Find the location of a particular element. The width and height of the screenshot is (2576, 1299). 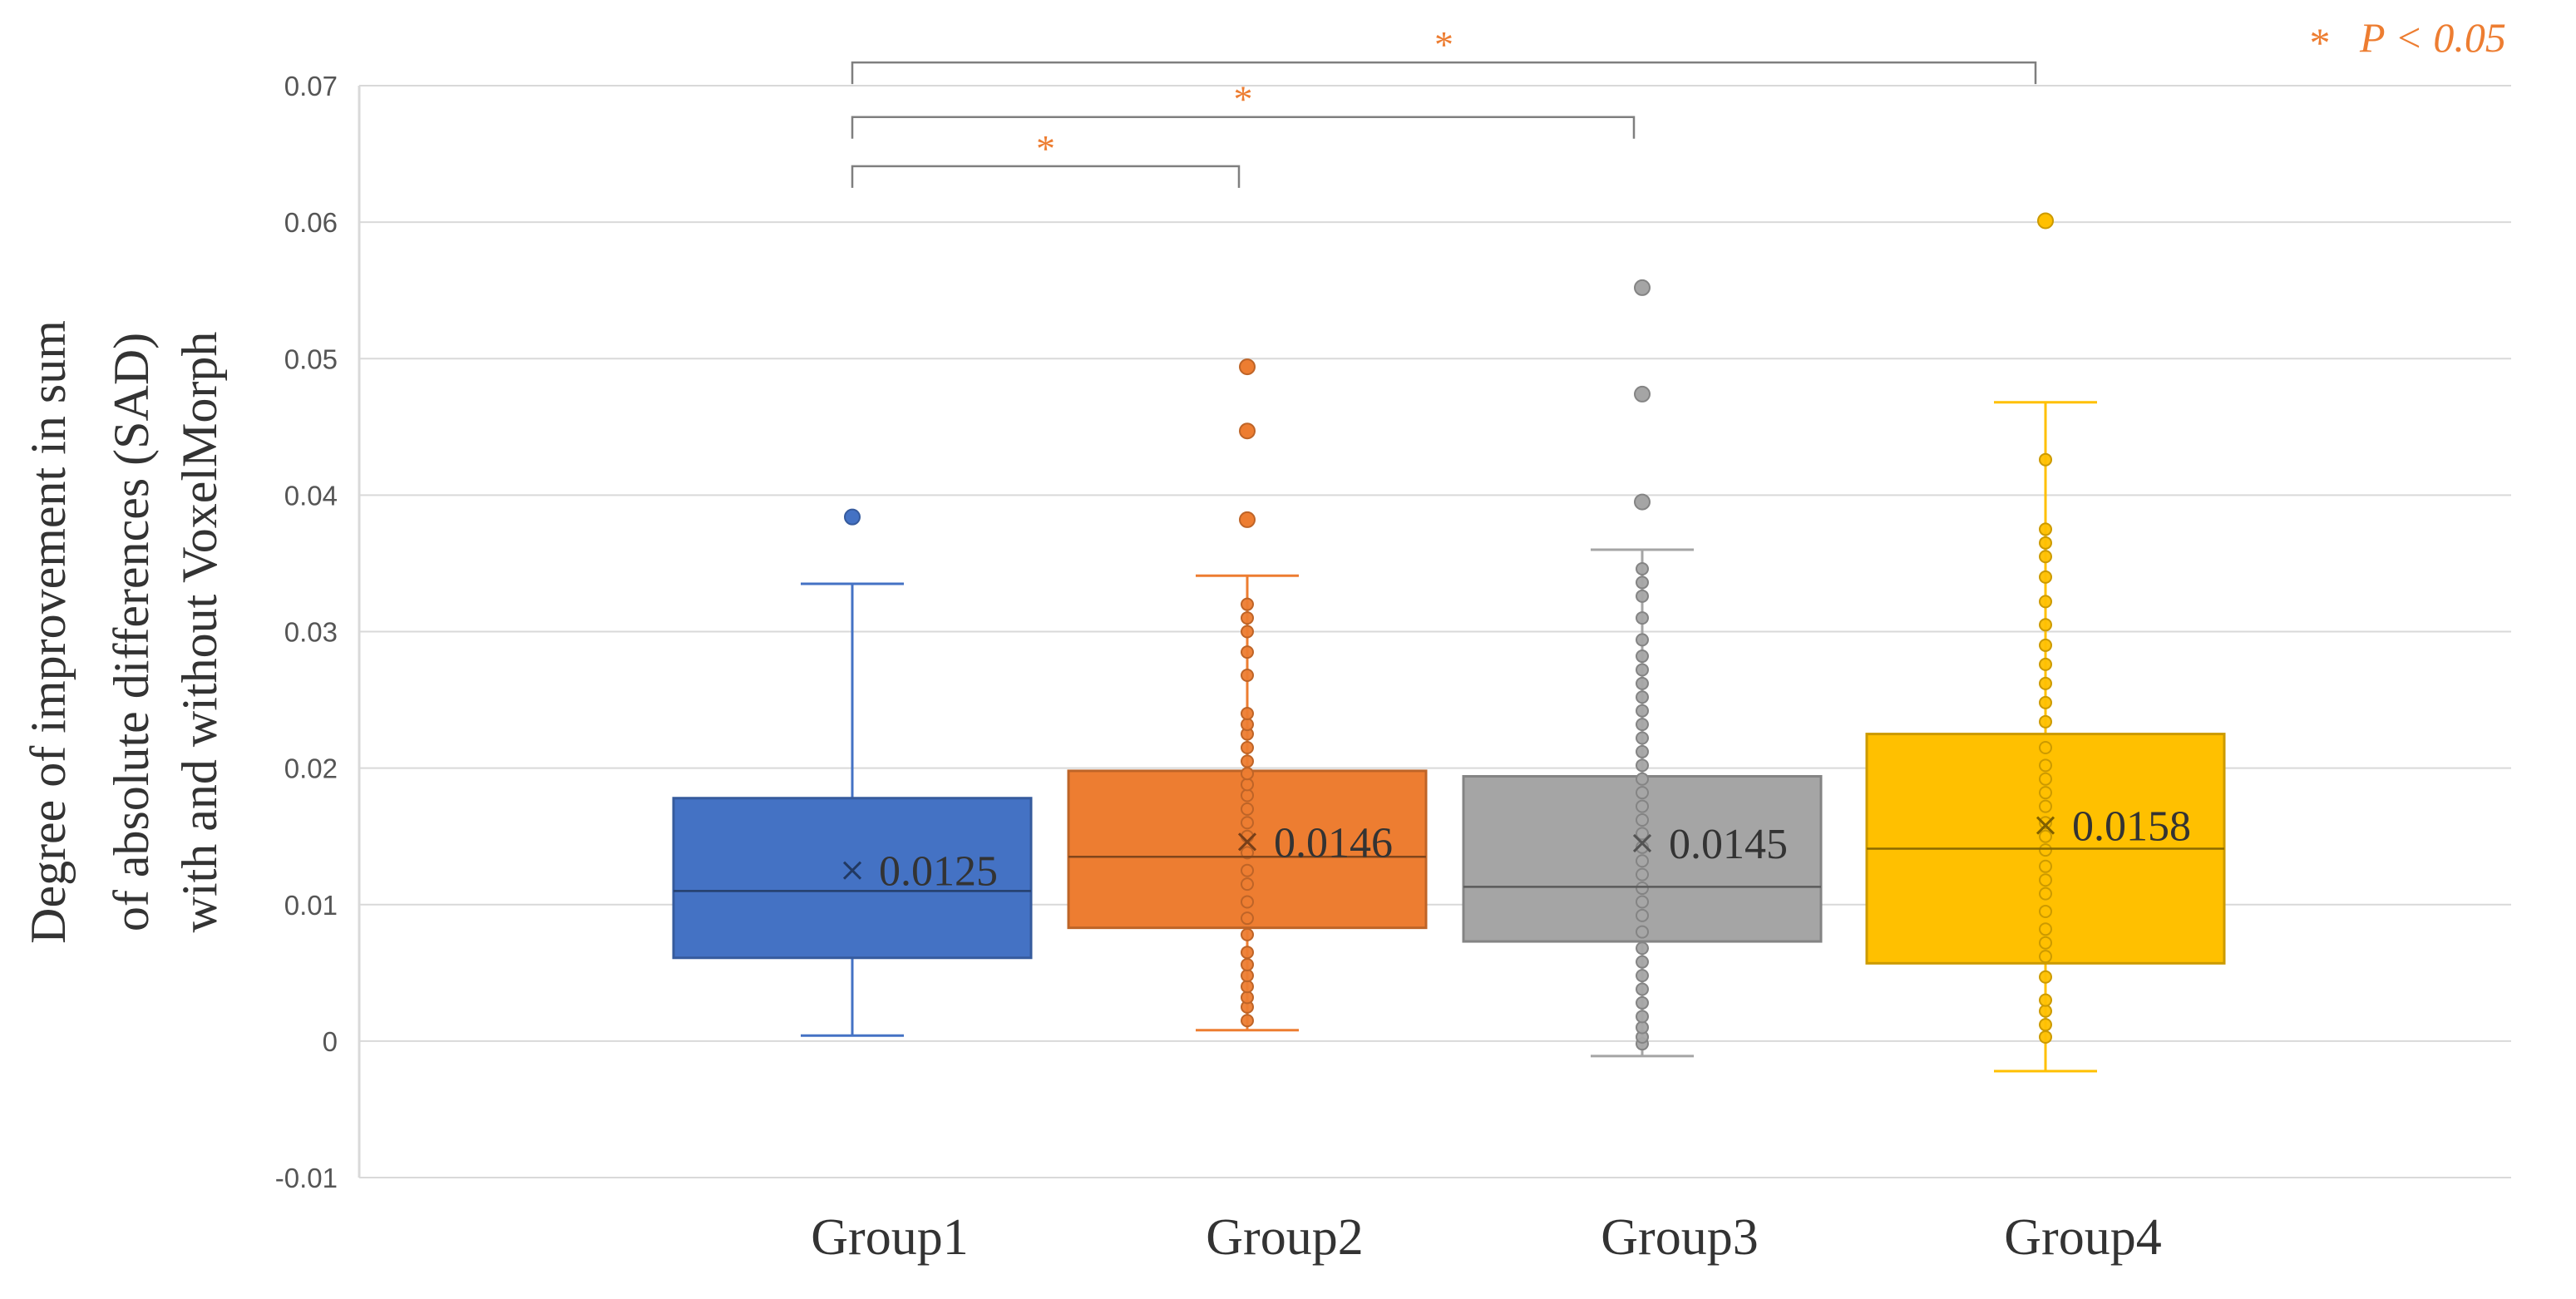

y-axis-label-line-2: of absolute differences (SAD) is located at coordinates (131, 632).